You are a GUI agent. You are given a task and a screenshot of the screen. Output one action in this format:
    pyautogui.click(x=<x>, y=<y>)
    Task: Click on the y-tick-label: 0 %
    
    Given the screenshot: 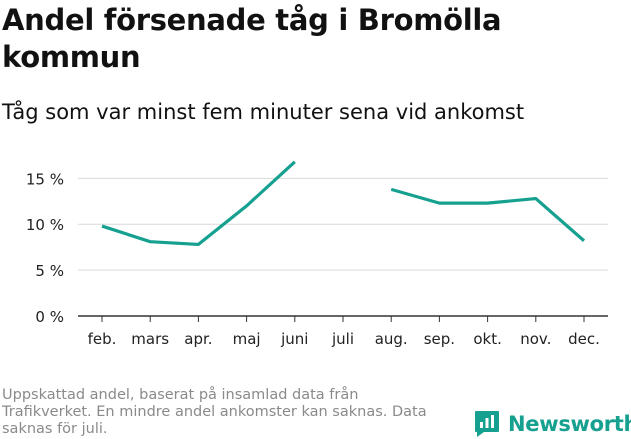 What is the action you would take?
    pyautogui.click(x=49, y=317)
    